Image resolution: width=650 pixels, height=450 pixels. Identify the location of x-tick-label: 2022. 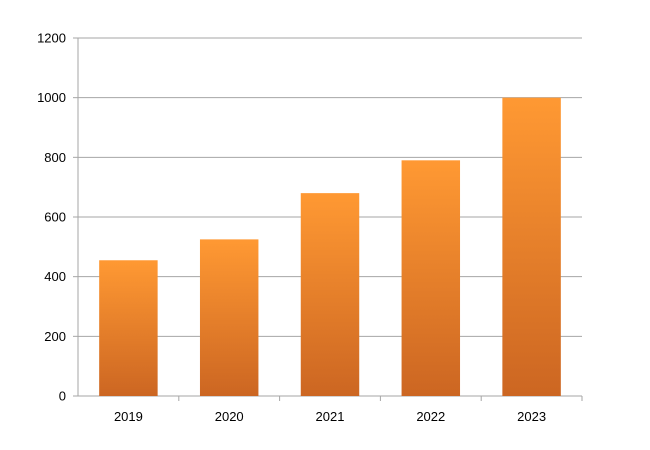
(430, 416).